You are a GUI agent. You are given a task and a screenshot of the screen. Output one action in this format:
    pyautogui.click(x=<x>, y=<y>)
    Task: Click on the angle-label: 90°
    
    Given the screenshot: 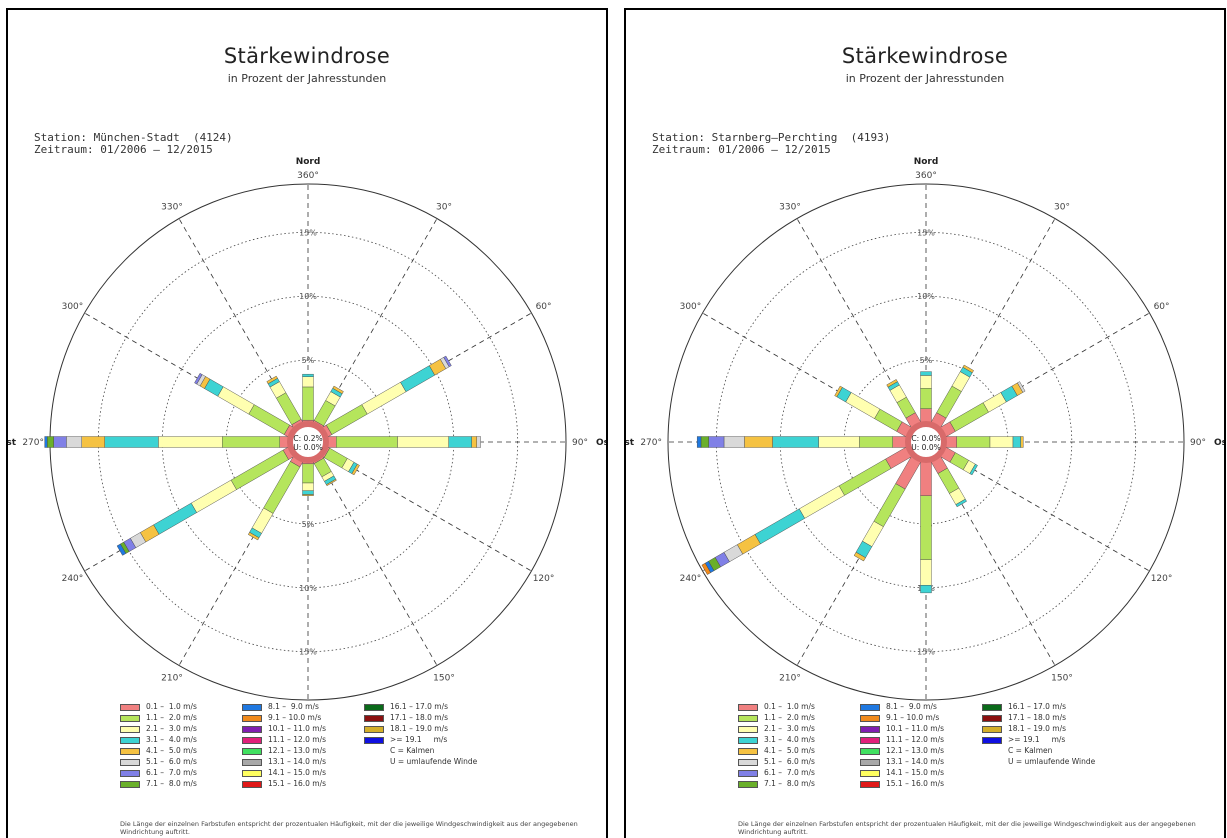 What is the action you would take?
    pyautogui.click(x=580, y=443)
    